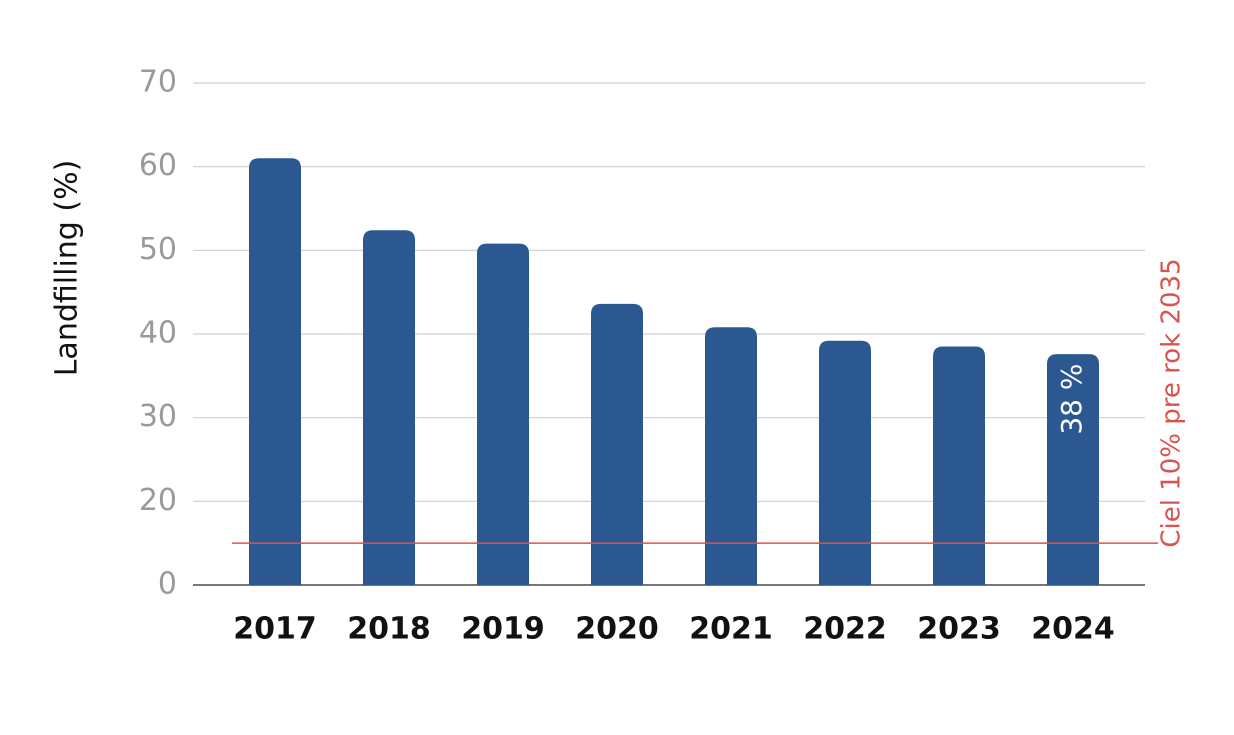 The height and width of the screenshot is (735, 1234). What do you see at coordinates (1172, 402) in the screenshot?
I see `target-label: Ciel 10% pre rok 2035` at bounding box center [1172, 402].